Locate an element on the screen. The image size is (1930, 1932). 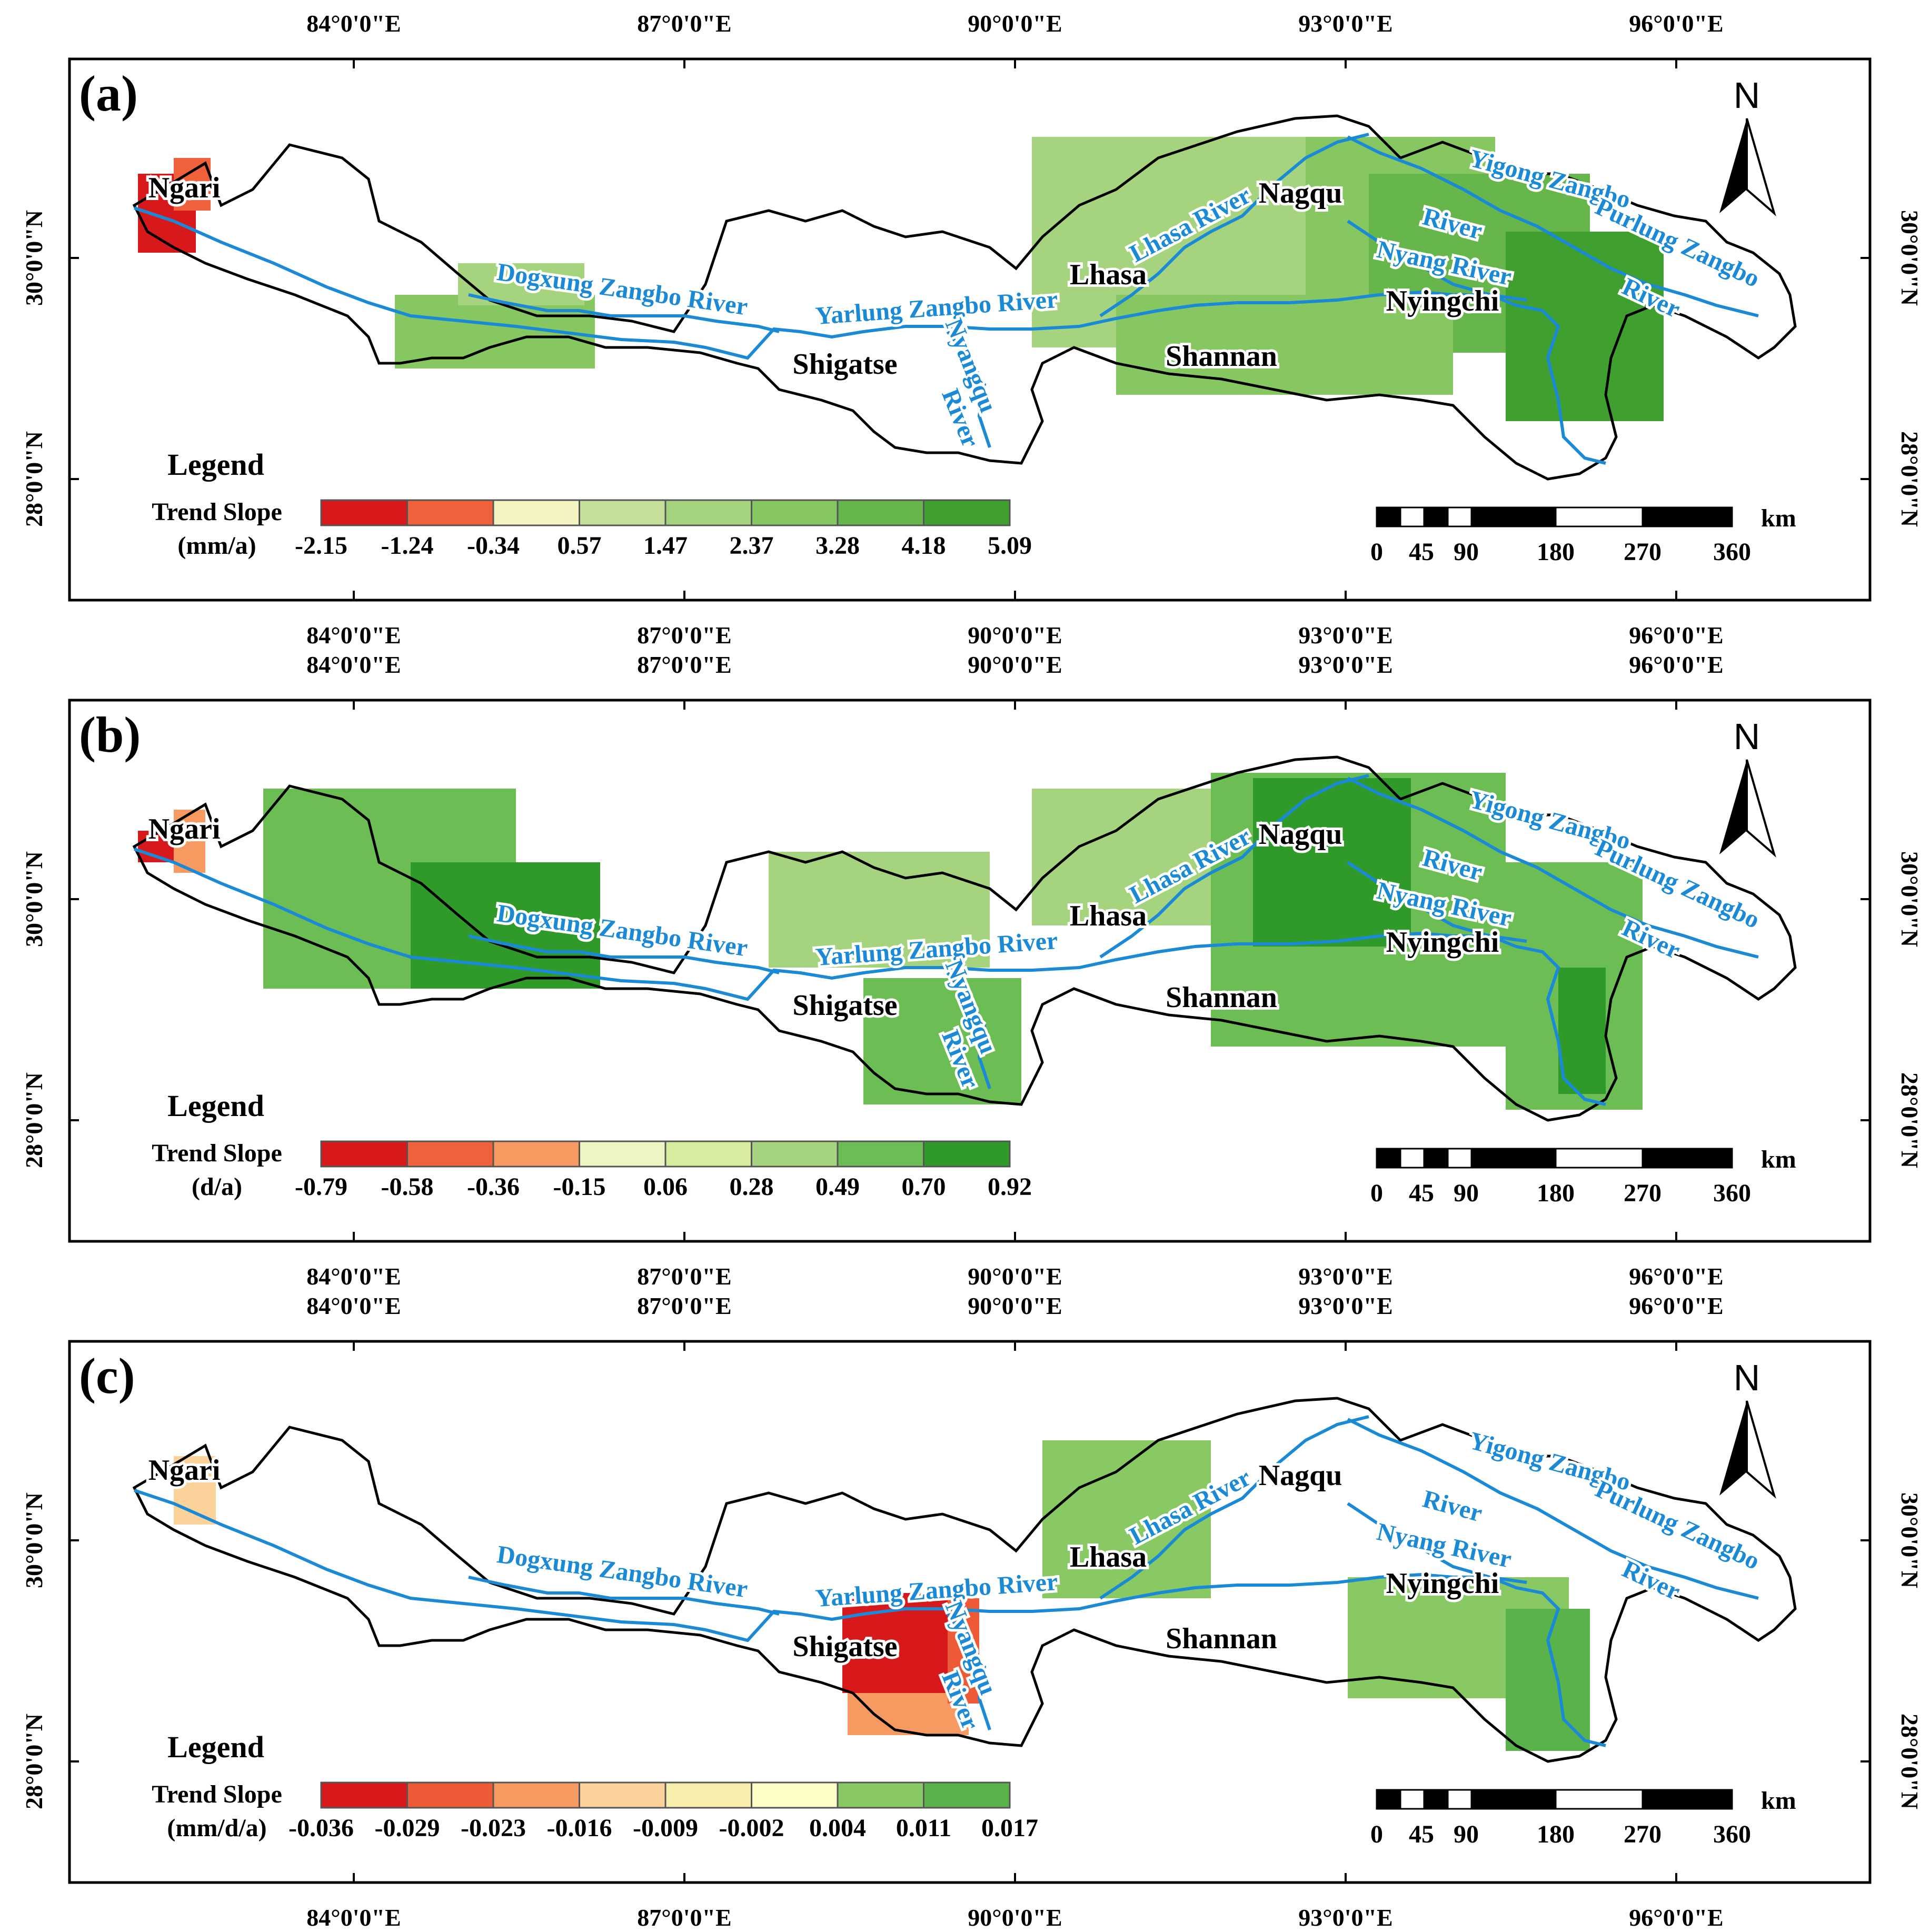
legend-break-label: 0.70 is located at coordinates (924, 1187).